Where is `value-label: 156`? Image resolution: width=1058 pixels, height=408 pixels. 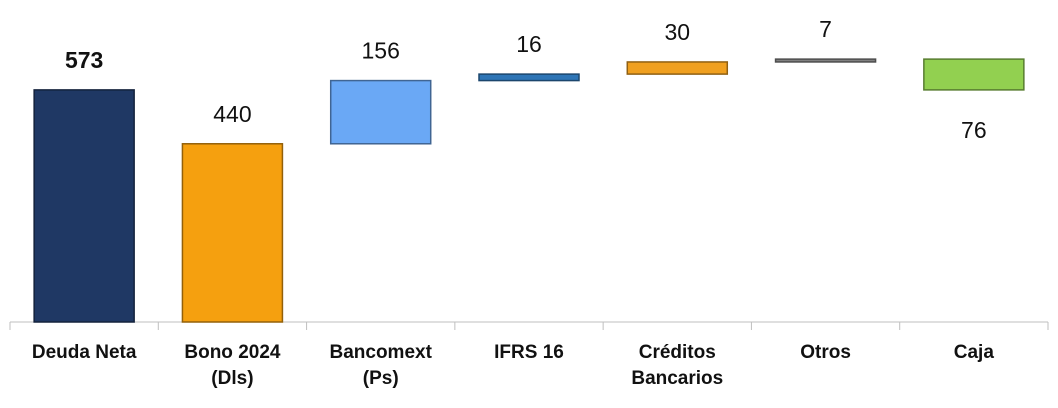
value-label: 156 is located at coordinates (381, 51).